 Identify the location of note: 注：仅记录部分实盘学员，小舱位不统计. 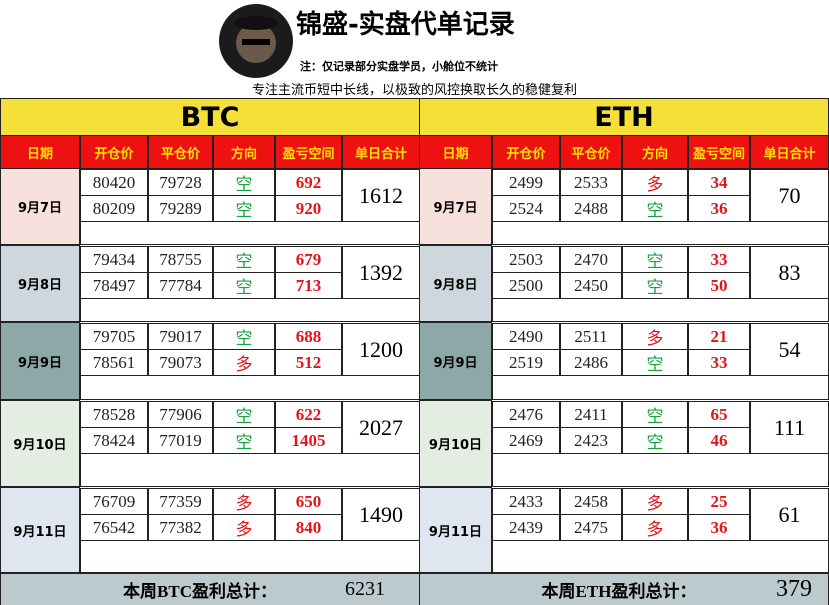
(399, 67).